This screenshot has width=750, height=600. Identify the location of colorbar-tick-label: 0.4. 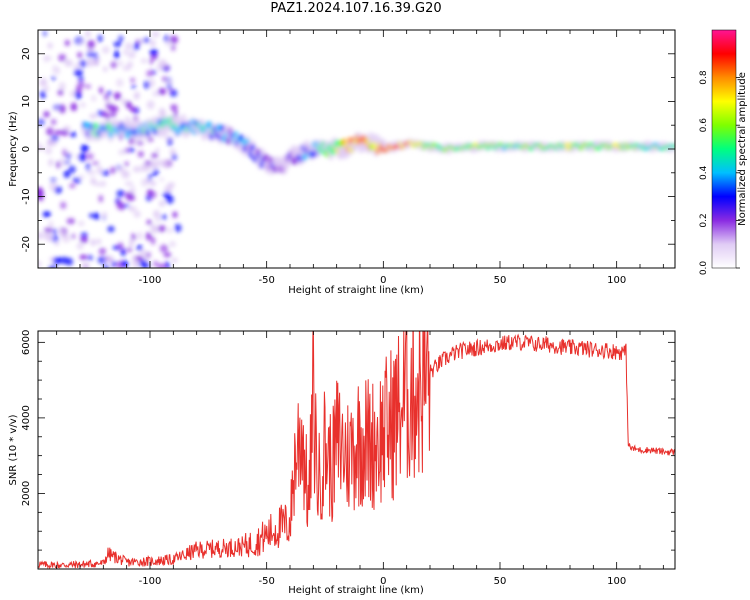
(704, 172).